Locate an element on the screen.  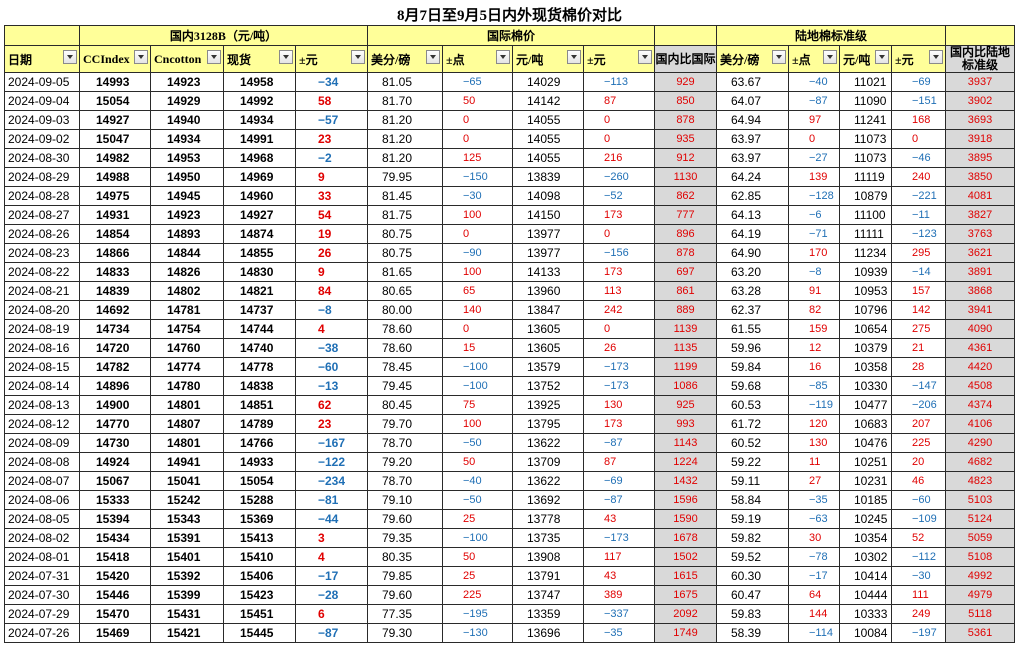
cell-date: 2024-08-23 is located at coordinates (42, 253).